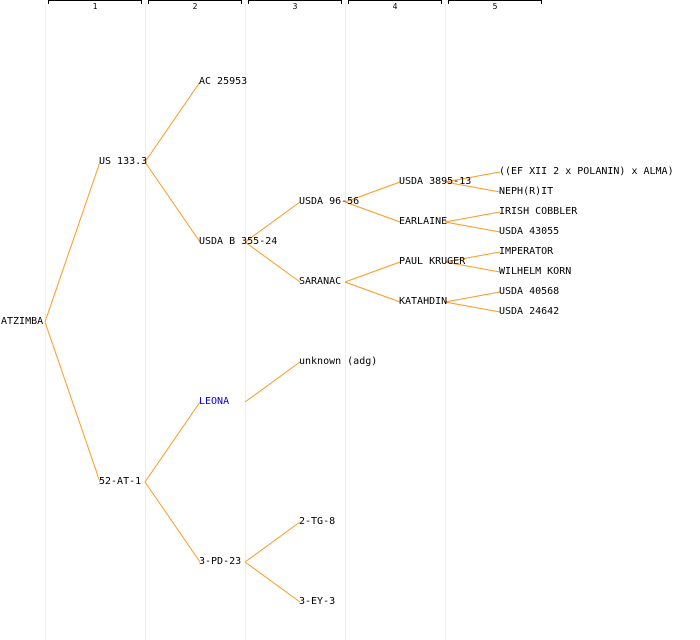  What do you see at coordinates (495, 6) in the screenshot?
I see `generation-number: 5` at bounding box center [495, 6].